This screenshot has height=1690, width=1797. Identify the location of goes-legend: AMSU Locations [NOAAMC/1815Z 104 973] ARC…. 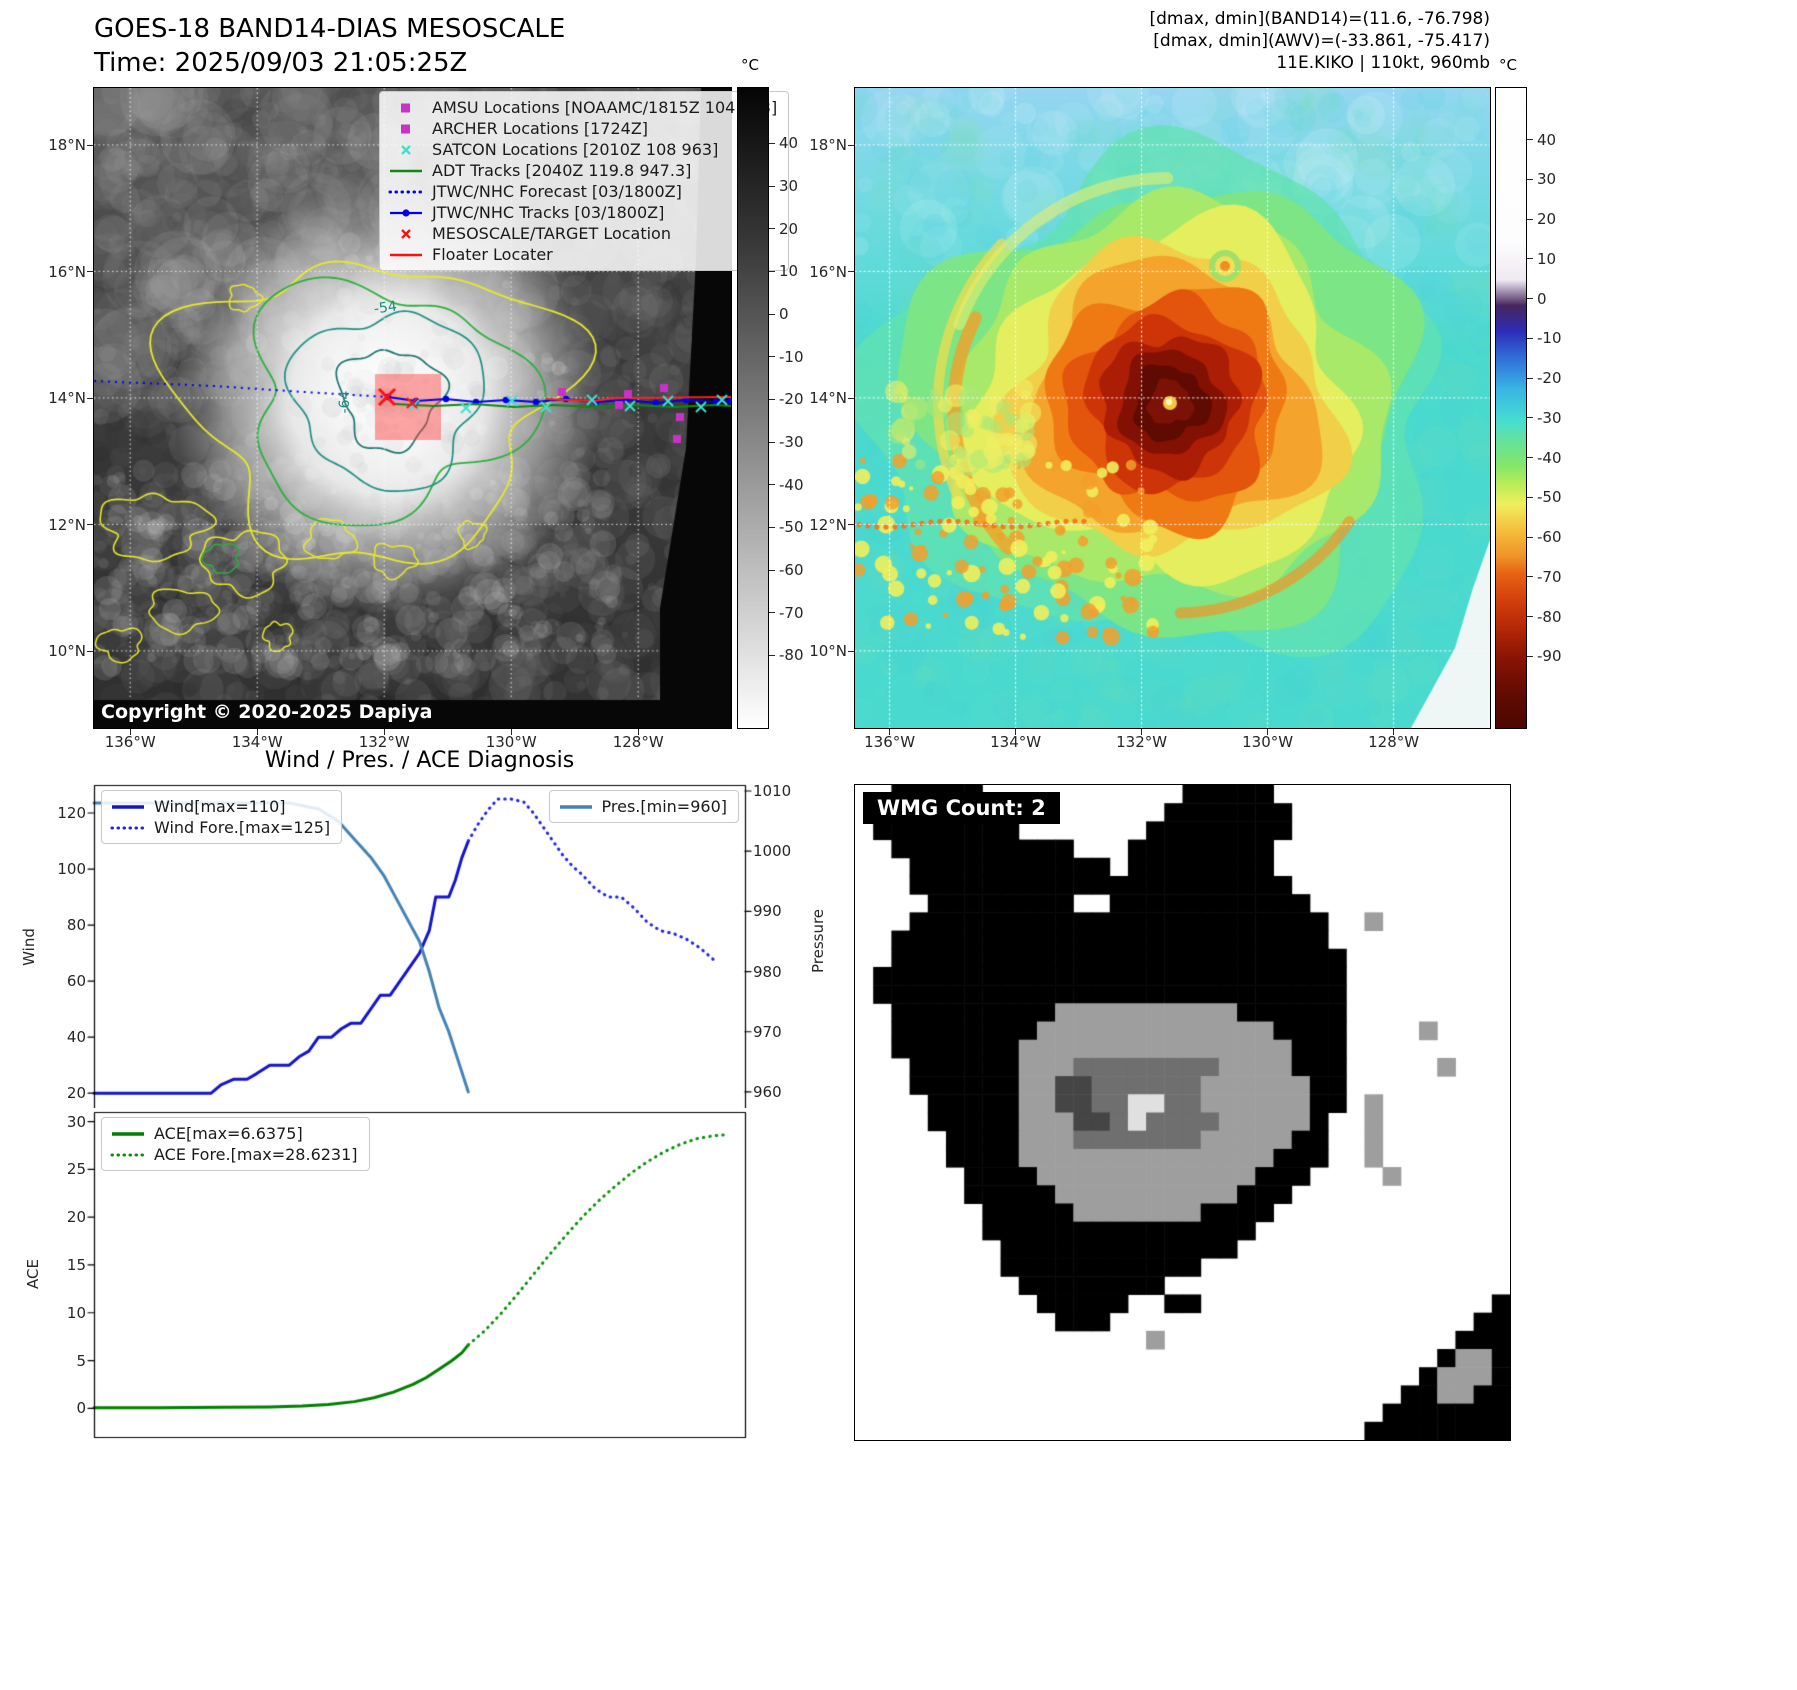
(584, 181).